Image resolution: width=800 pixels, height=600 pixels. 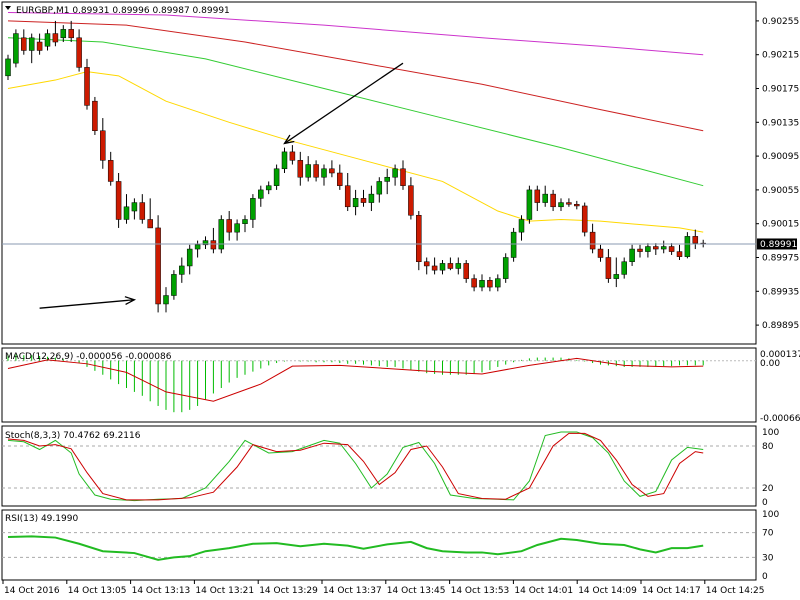 I want to click on stoch-pane, so click(x=379, y=466).